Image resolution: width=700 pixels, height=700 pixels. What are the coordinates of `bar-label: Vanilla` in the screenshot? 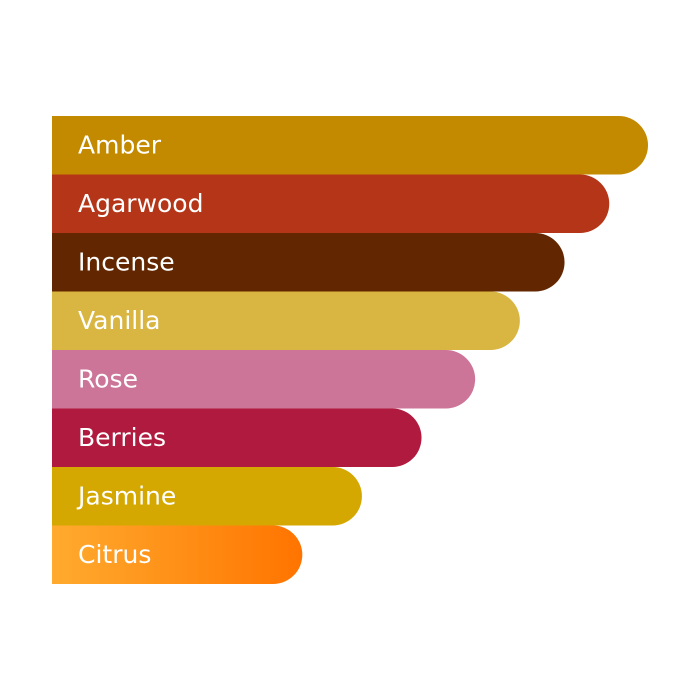 It's located at (119, 320).